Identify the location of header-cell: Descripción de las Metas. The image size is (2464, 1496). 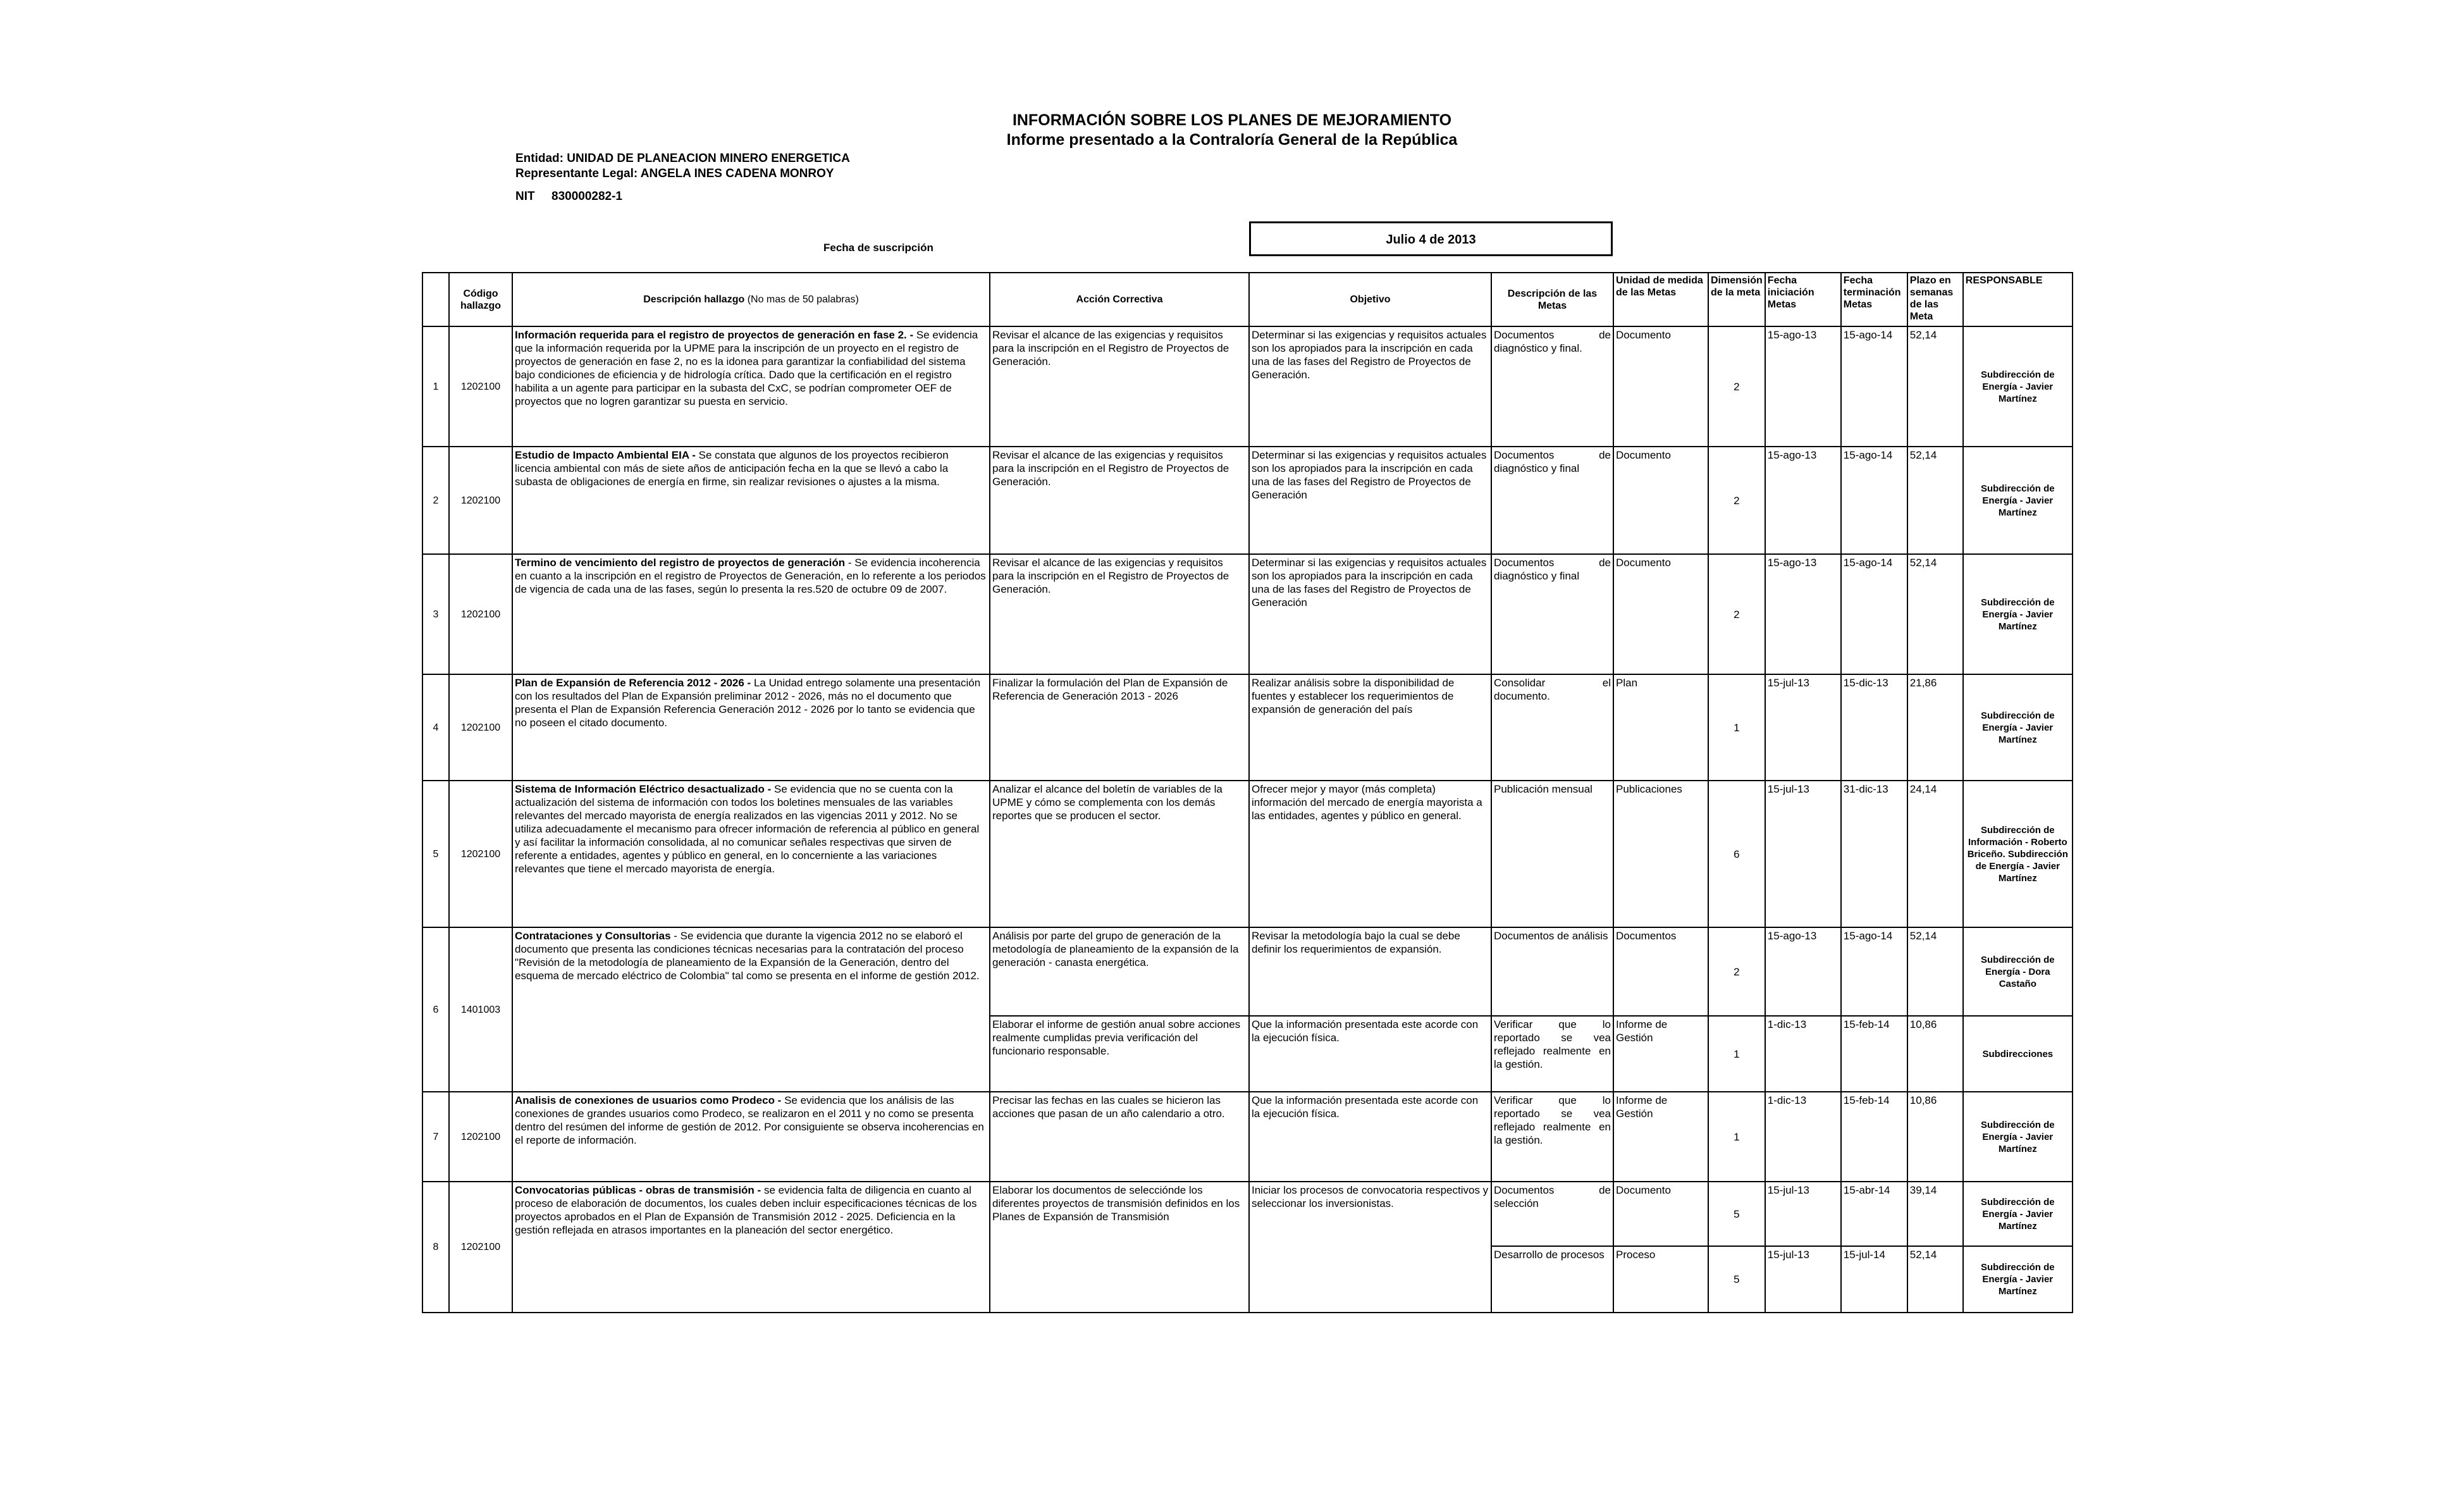
(1553, 299).